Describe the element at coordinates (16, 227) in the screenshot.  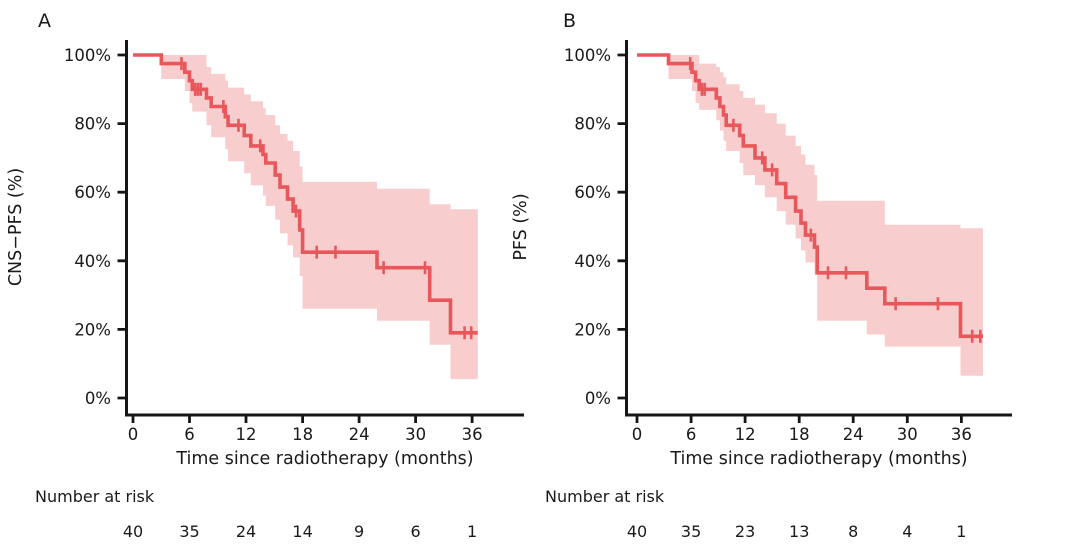
I see `y-axis-title: CNS−PFS (%)` at that location.